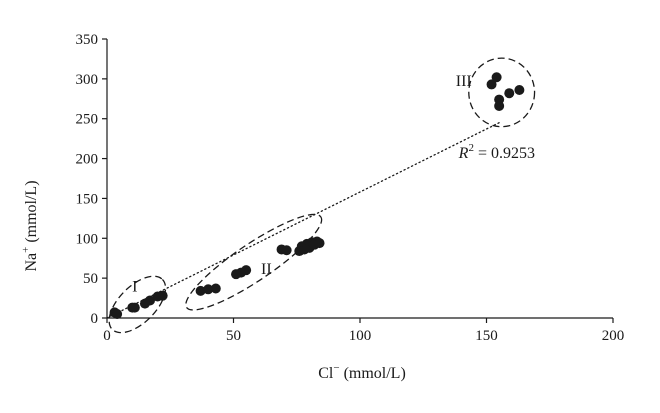 The width and height of the screenshot is (660, 413). What do you see at coordinates (87, 239) in the screenshot?
I see `y-tick-label: 100` at bounding box center [87, 239].